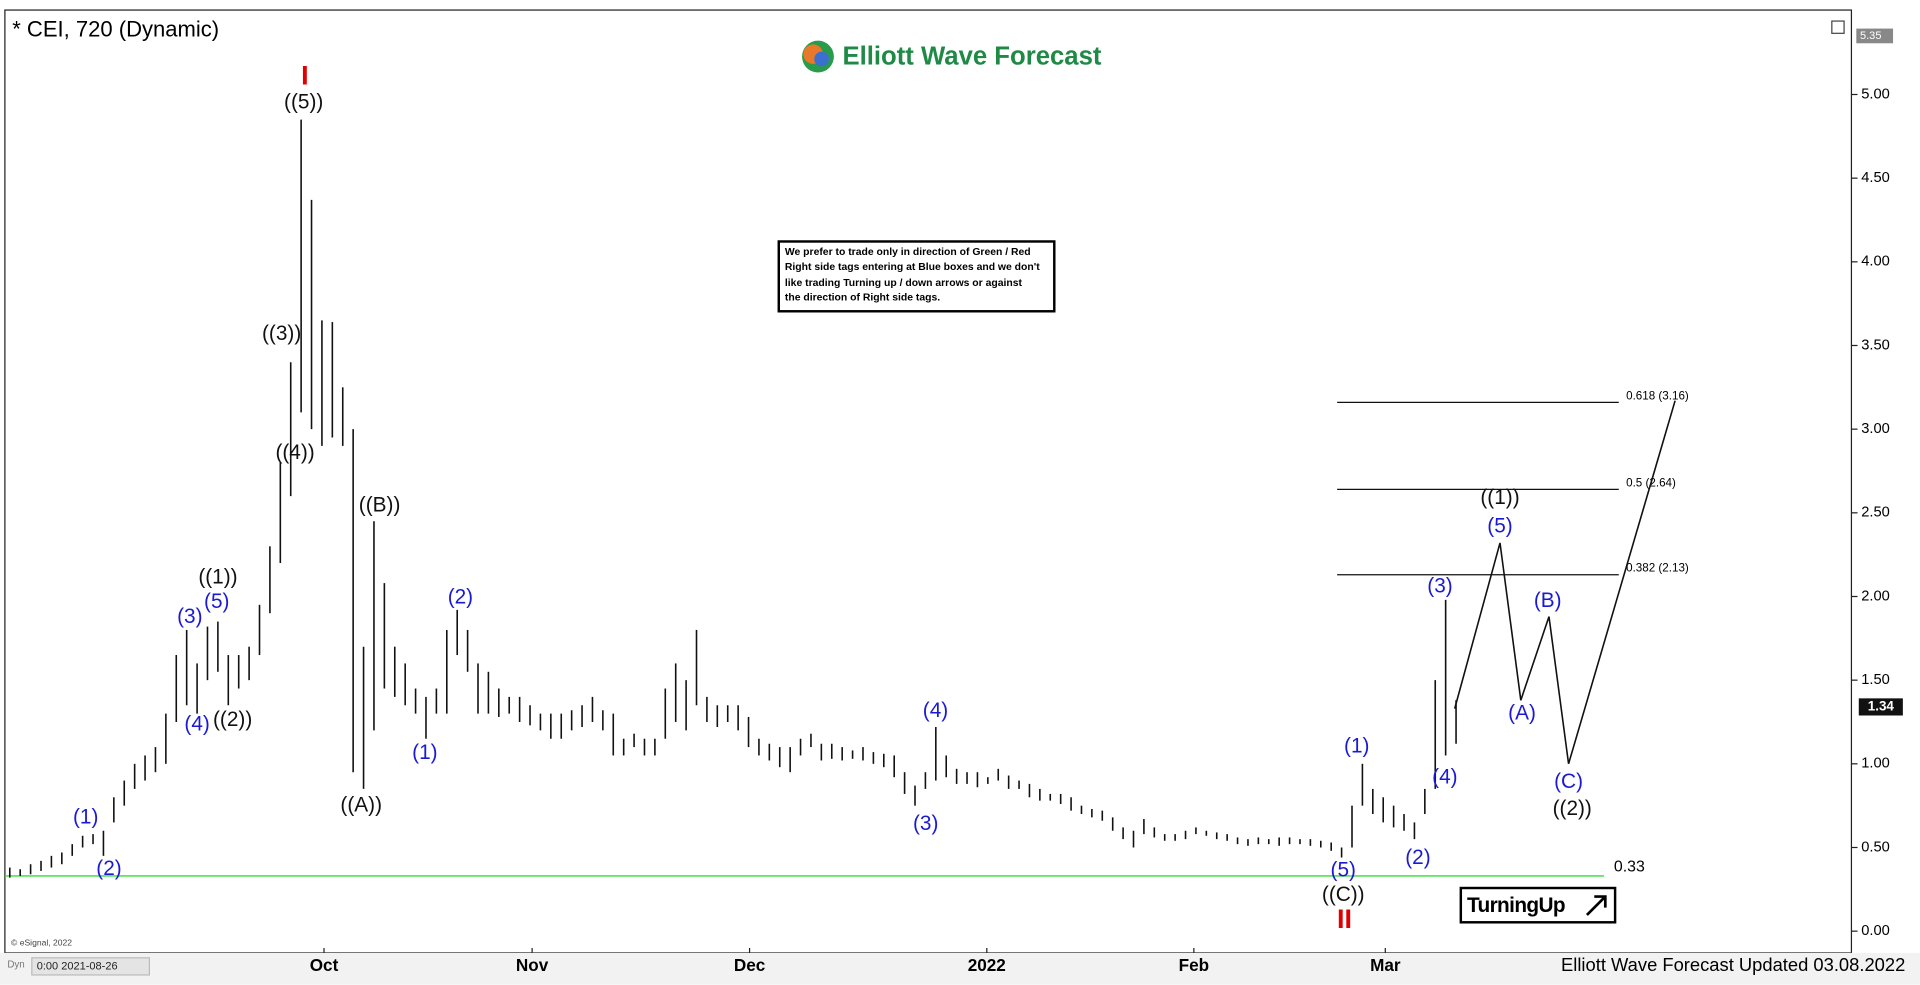  Describe the element at coordinates (1875, 262) in the screenshot. I see `y-tick-label: 4.00` at that location.